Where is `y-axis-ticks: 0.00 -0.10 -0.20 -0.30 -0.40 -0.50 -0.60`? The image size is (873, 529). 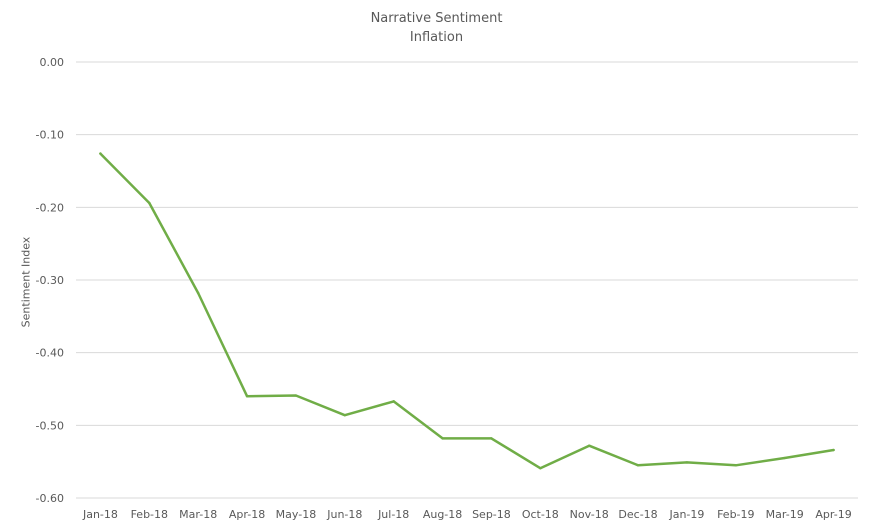
y-axis-ticks: 0.00 -0.10 -0.20 -0.30 -0.40 -0.50 -0.60 is located at coordinates (50, 280).